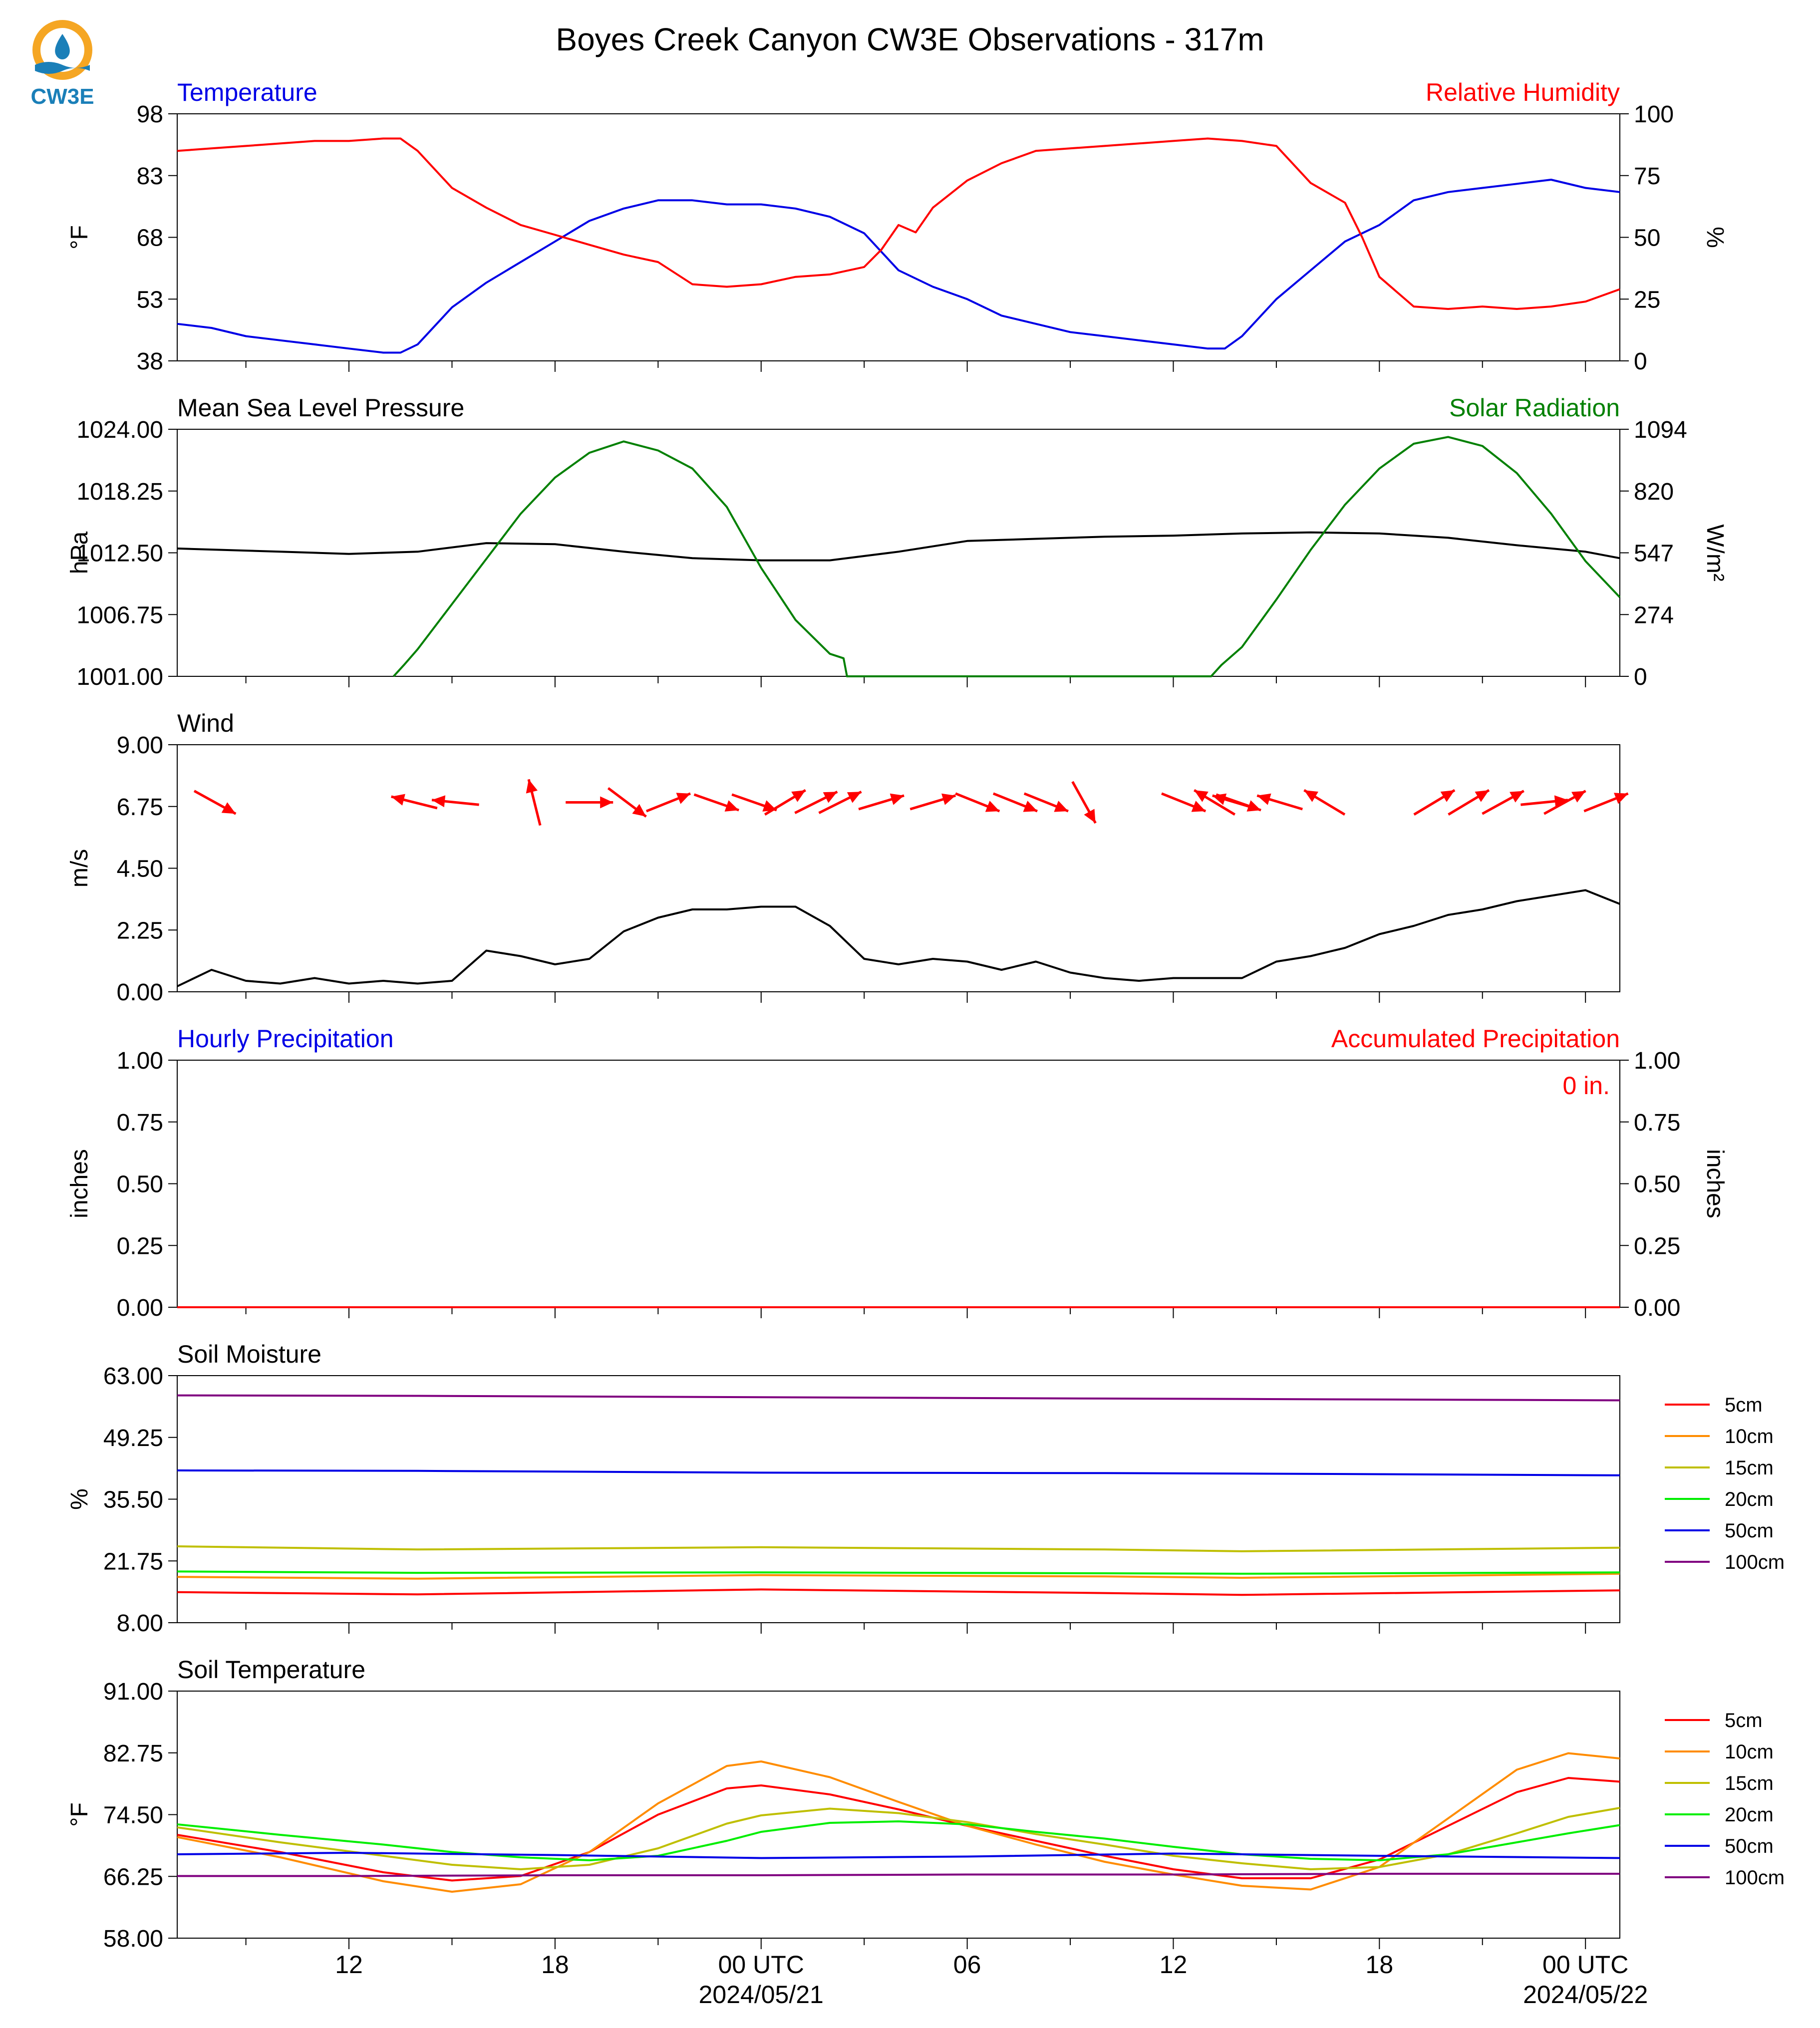 The width and height of the screenshot is (1820, 2028). I want to click on y-axis-label-left: %, so click(79, 1499).